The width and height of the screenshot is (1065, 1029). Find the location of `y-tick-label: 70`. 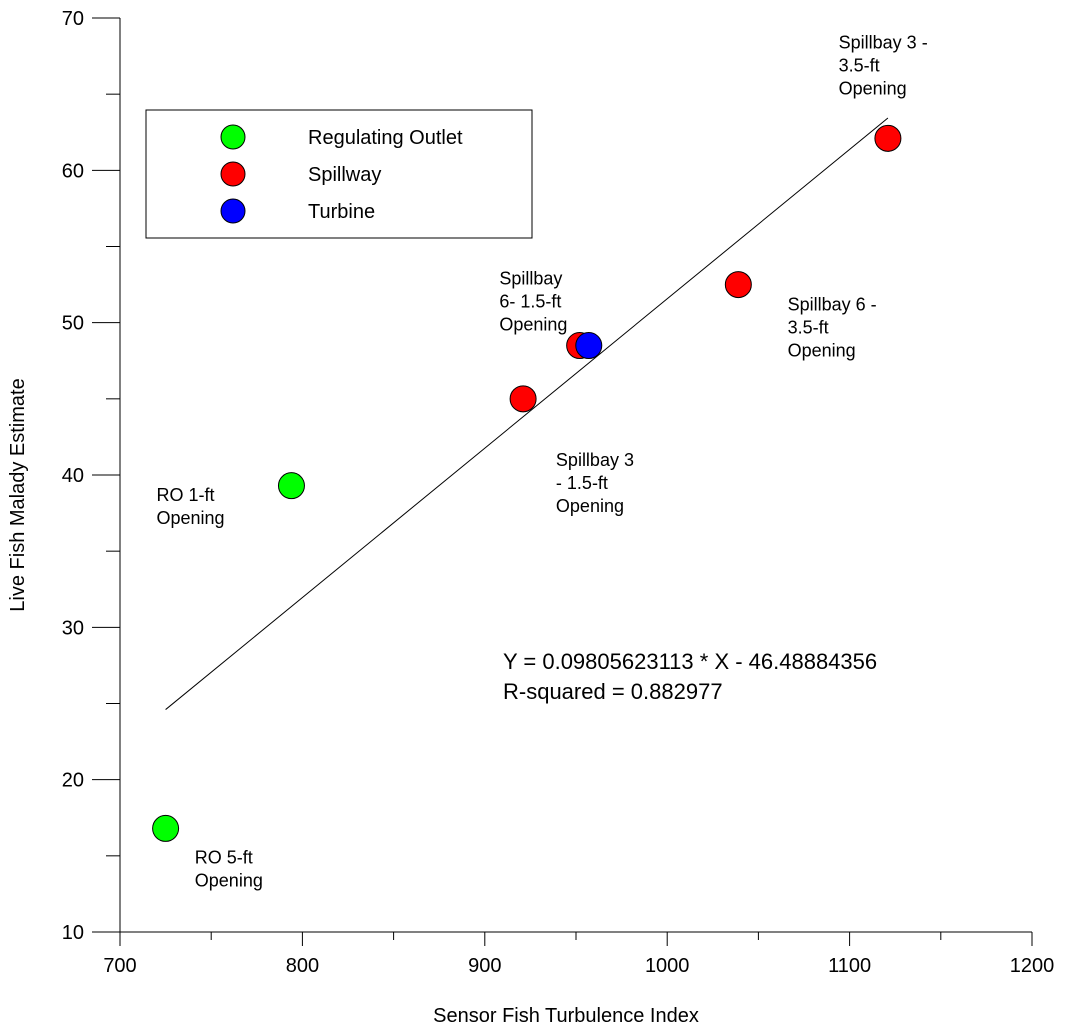

y-tick-label: 70 is located at coordinates (73, 19).